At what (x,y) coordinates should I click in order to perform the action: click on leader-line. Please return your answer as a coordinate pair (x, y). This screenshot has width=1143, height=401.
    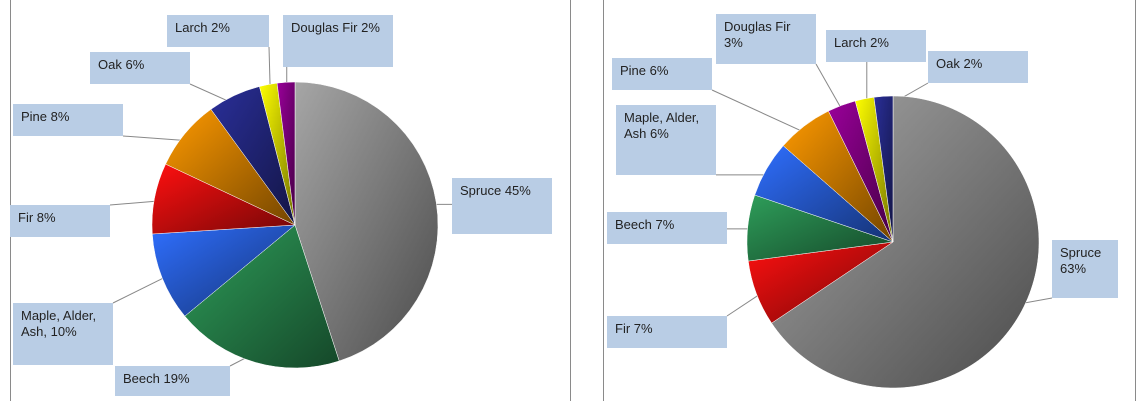
    Looking at the image, I should click on (761, 112).